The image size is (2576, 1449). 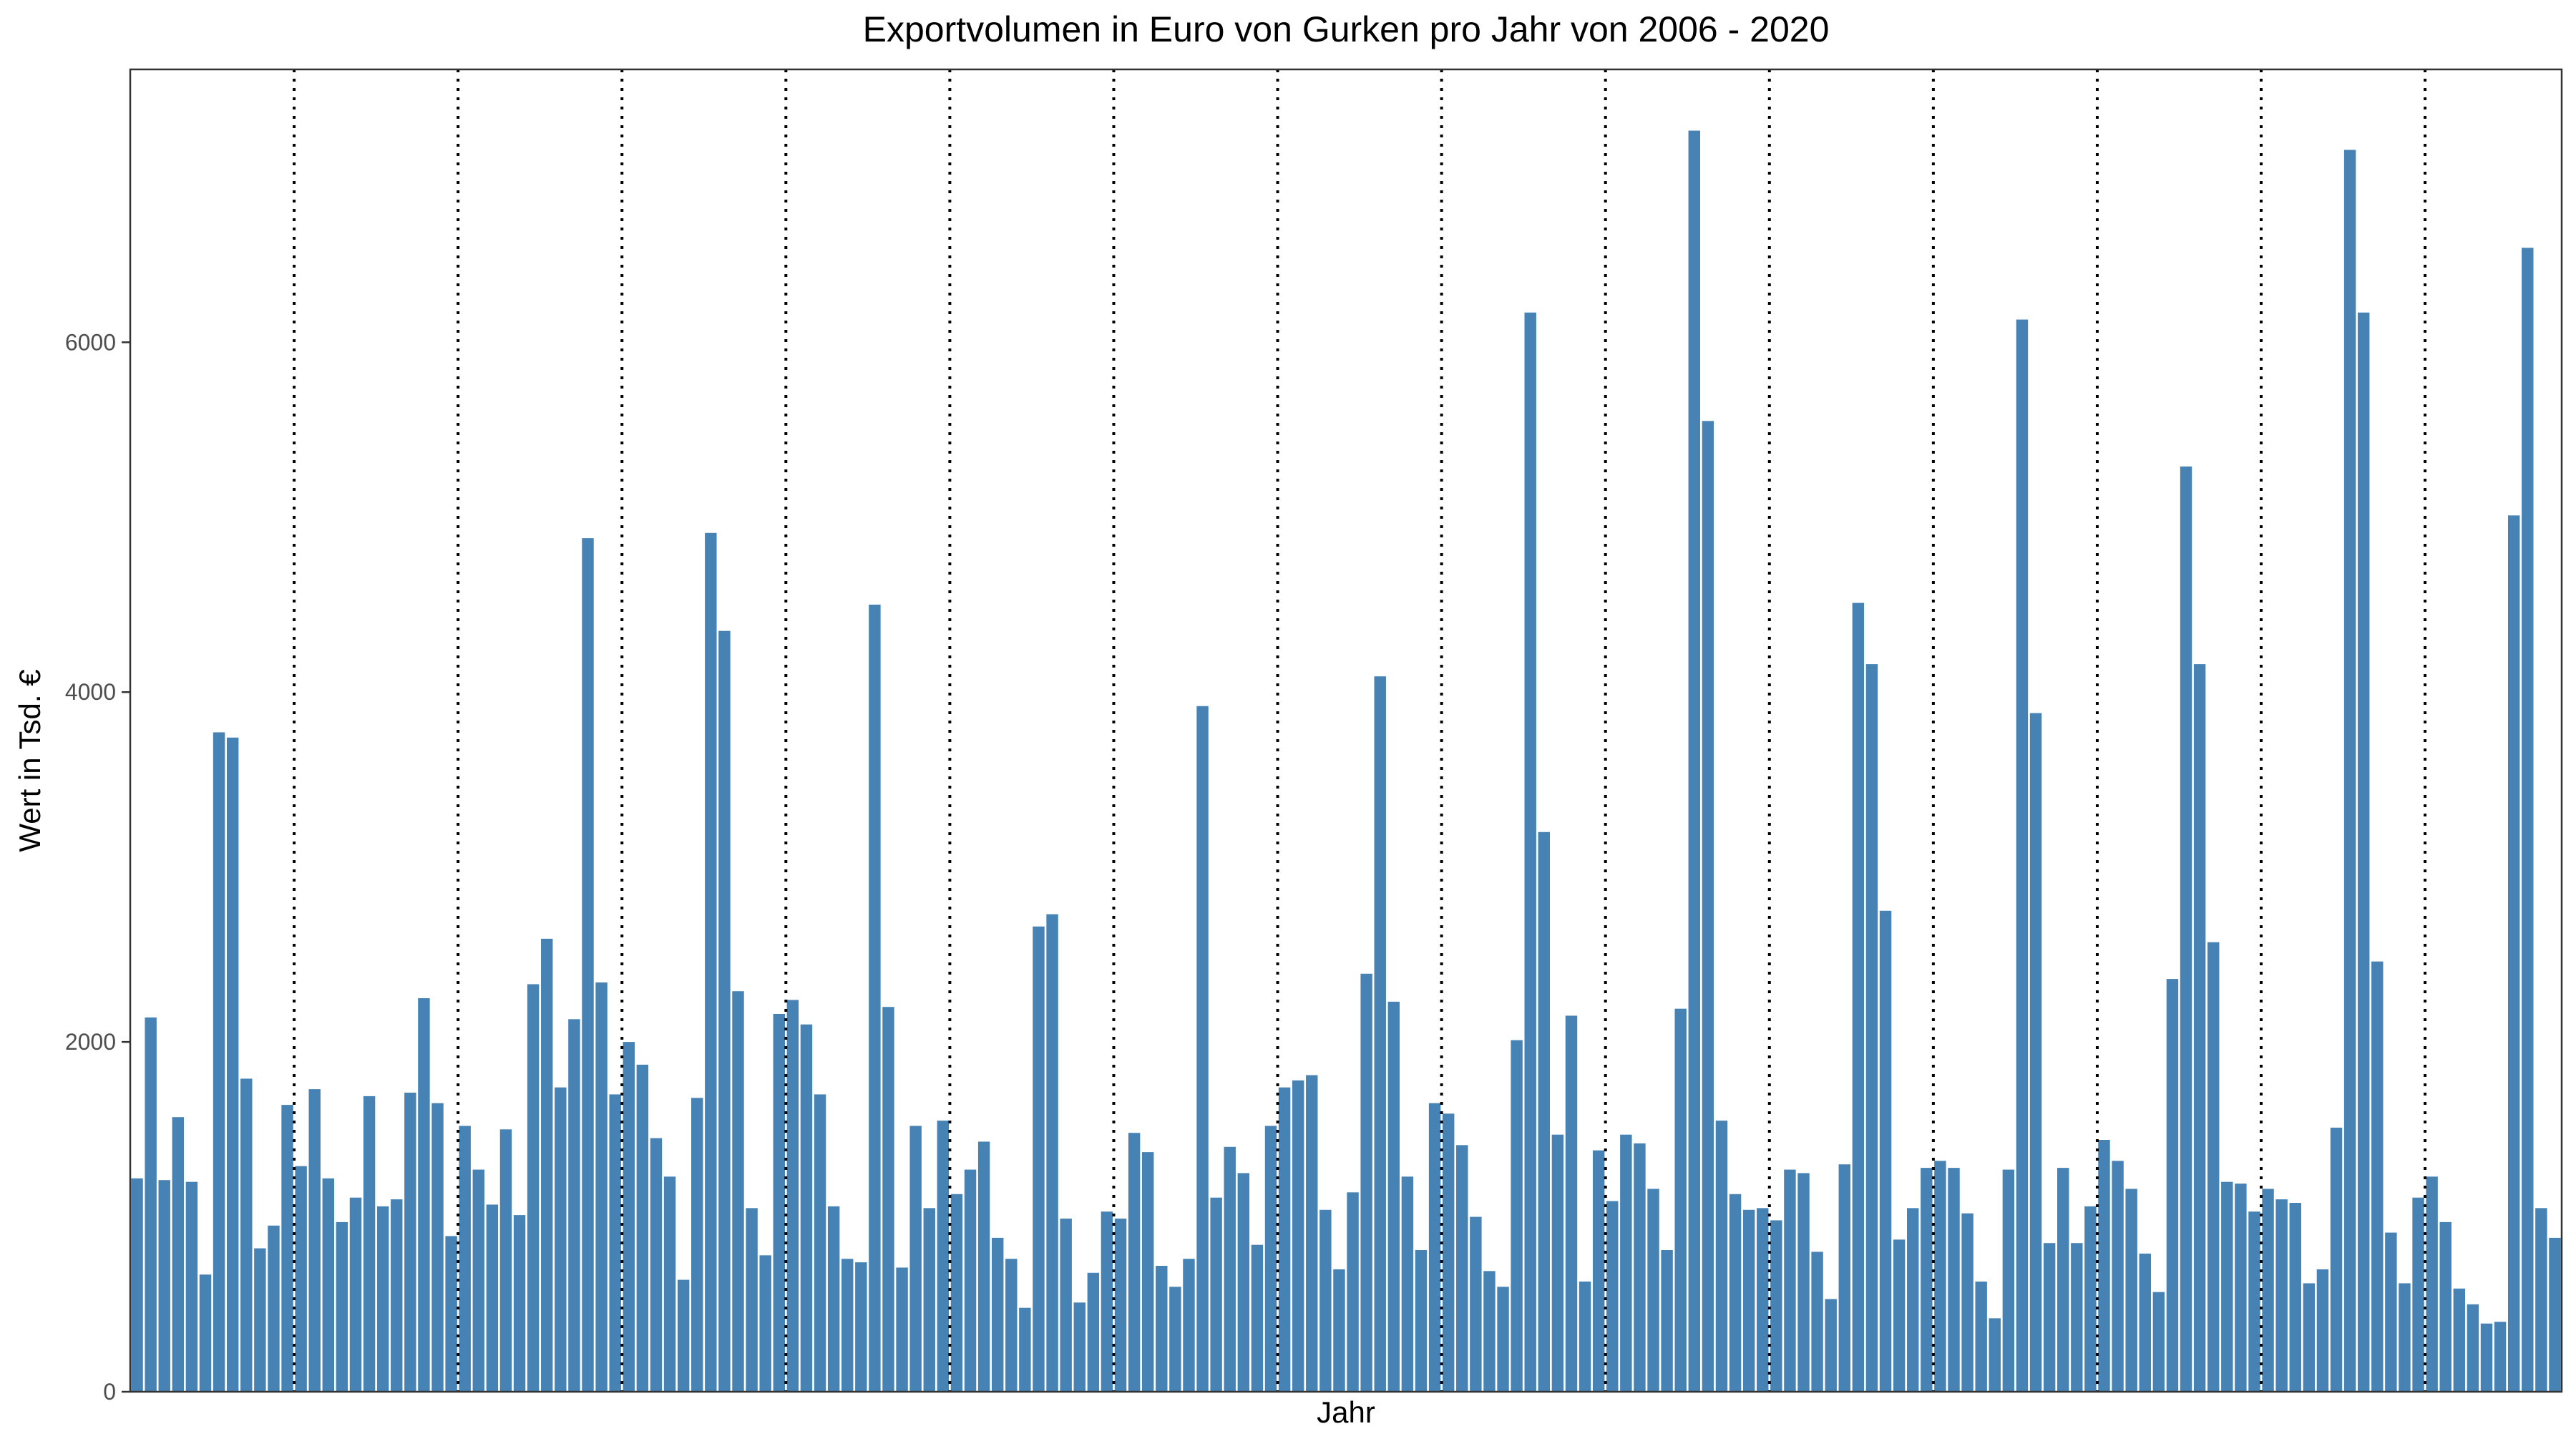 I want to click on y-tick-label: 2000, so click(x=90, y=1042).